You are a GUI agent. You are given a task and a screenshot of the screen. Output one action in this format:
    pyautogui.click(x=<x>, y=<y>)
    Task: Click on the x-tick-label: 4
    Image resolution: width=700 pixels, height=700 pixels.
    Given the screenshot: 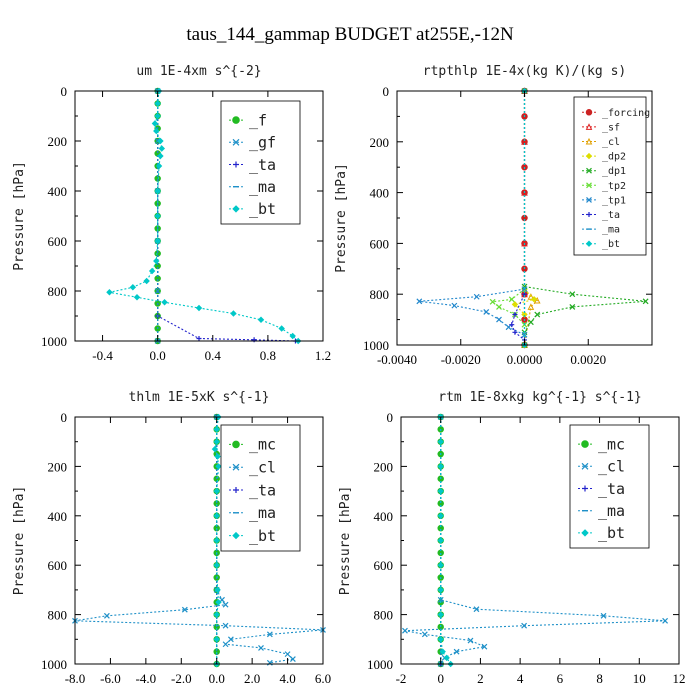 What is the action you would take?
    pyautogui.click(x=520, y=678)
    